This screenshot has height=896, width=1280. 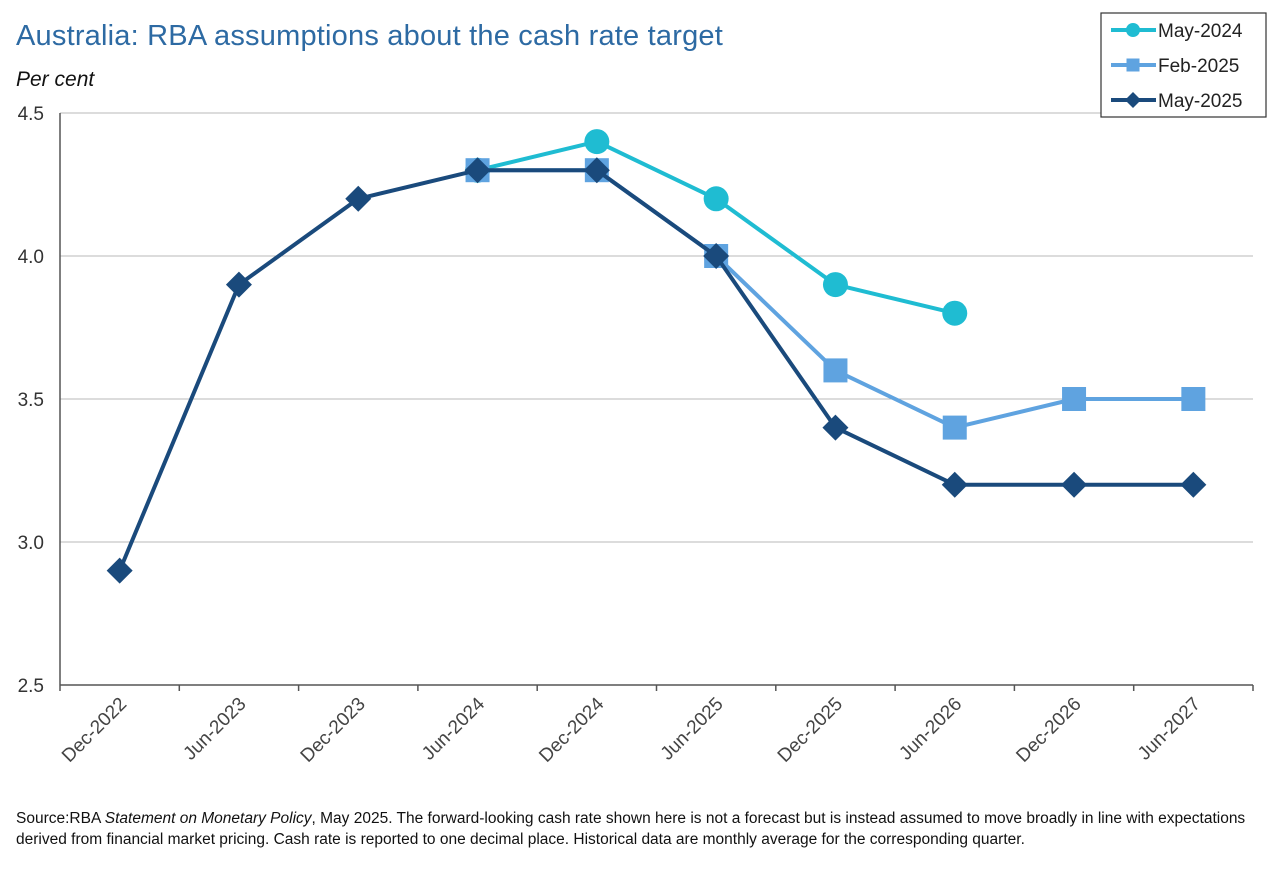 I want to click on y-tick-label: 4.5, so click(x=31, y=114).